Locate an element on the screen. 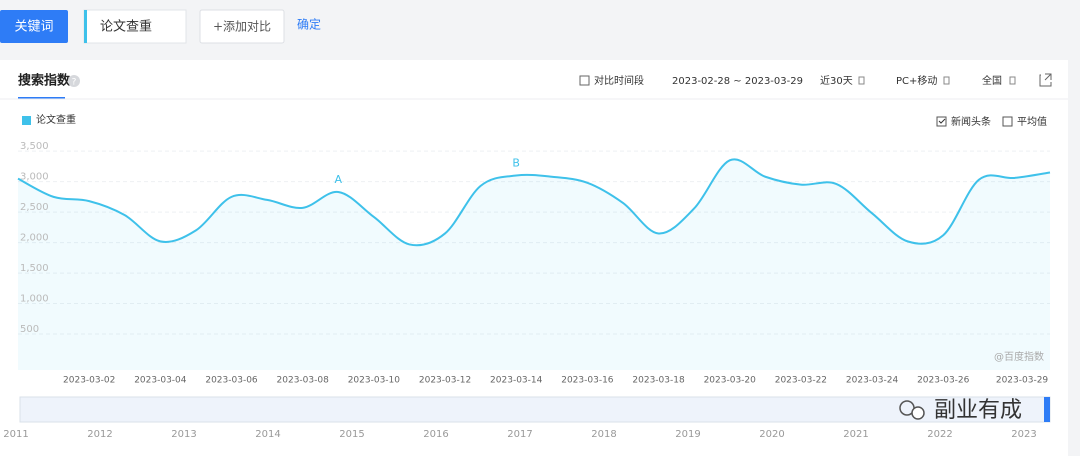 The height and width of the screenshot is (456, 1080). year-label: 2012 is located at coordinates (99, 434).